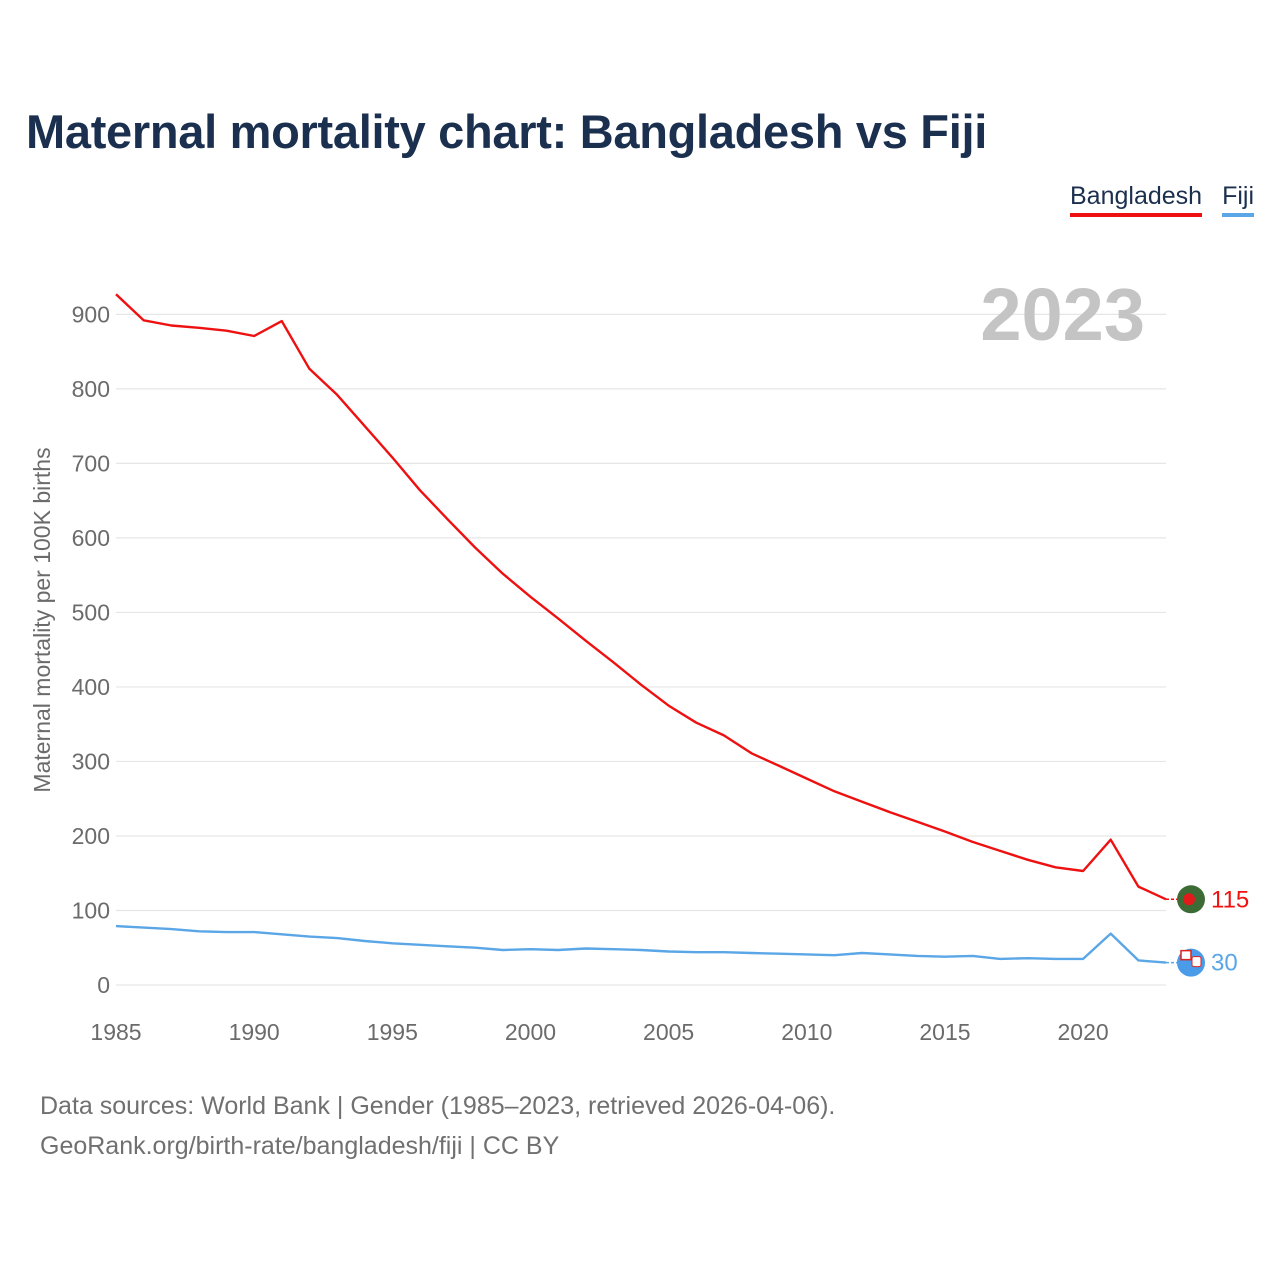  Describe the element at coordinates (1238, 199) in the screenshot. I see `legend-item-fiji: Fiji` at that location.